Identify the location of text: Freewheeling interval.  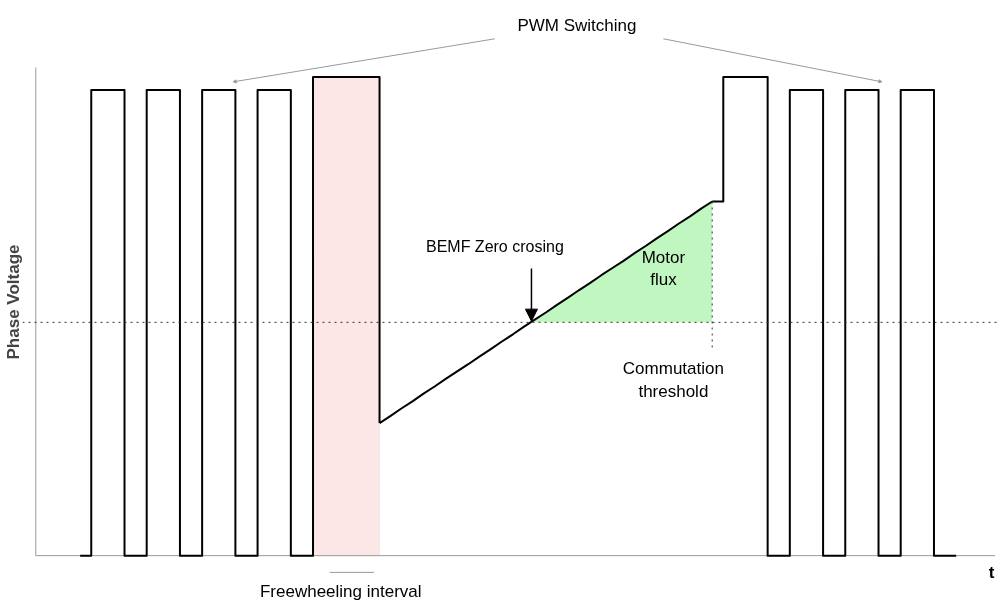
(340, 591).